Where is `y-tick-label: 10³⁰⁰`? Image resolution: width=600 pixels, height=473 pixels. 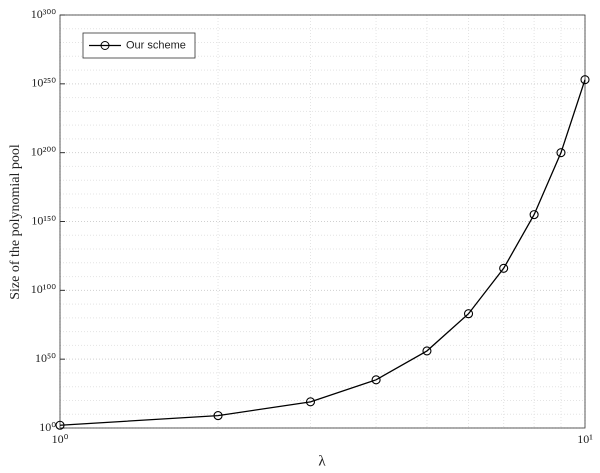
y-tick-label: 10³⁰⁰ is located at coordinates (43, 14).